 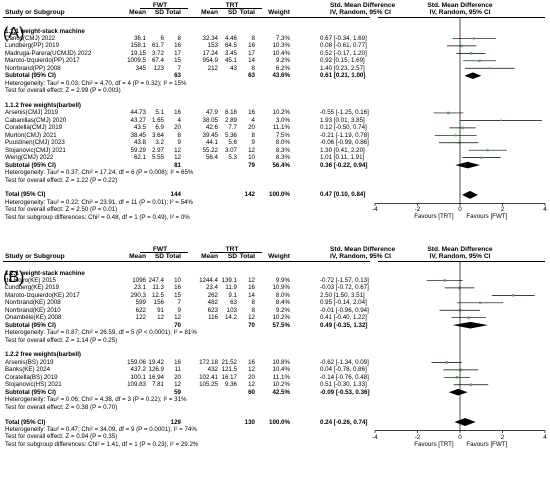 What do you see at coordinates (229, 377) in the screenshot?
I see `sd2-cell: 16.17` at bounding box center [229, 377].